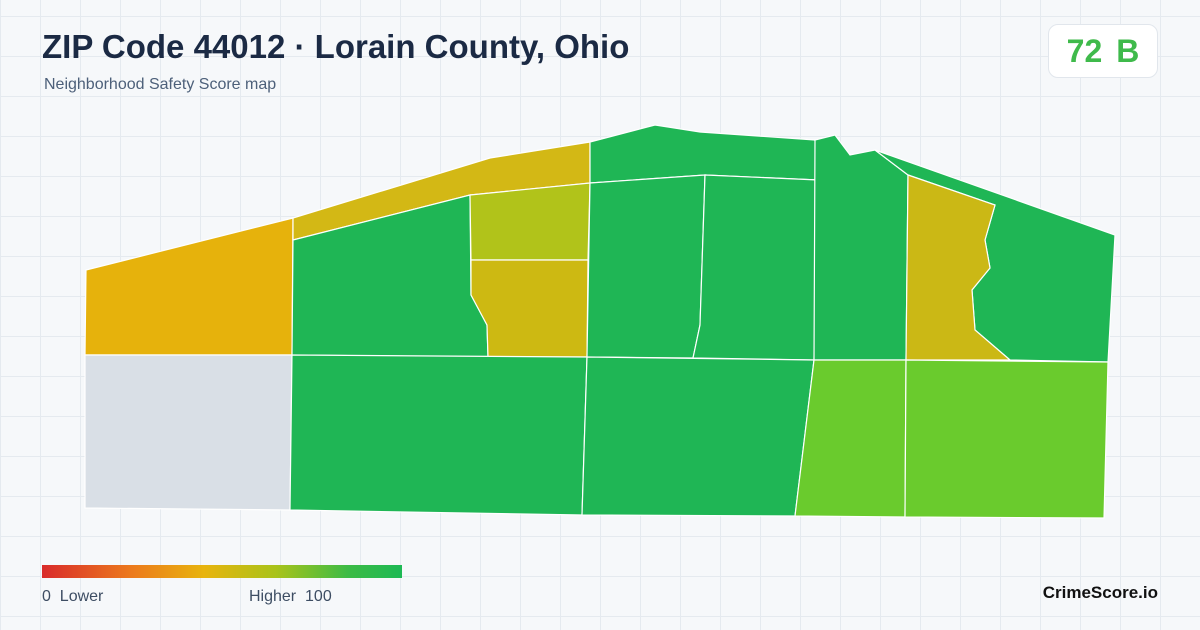 Image resolution: width=1200 pixels, height=630 pixels. I want to click on score-value: 72, so click(1084, 50).